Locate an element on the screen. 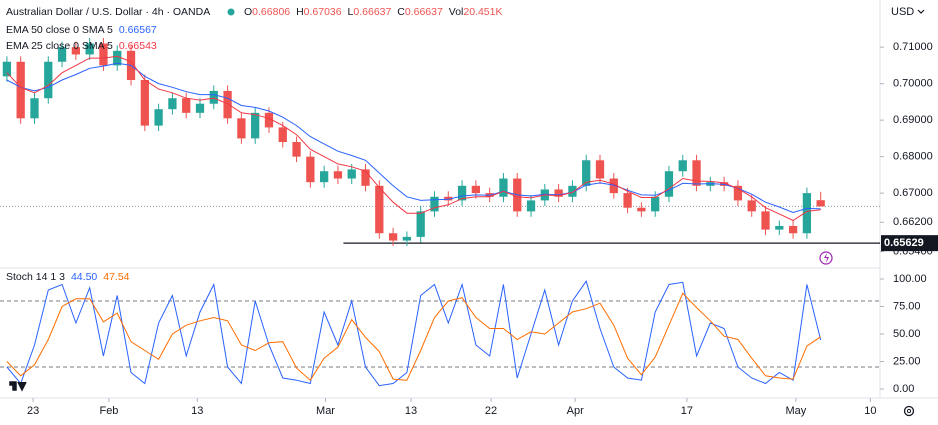 The height and width of the screenshot is (425, 938). y-tick-label: 0.67000 is located at coordinates (913, 193).